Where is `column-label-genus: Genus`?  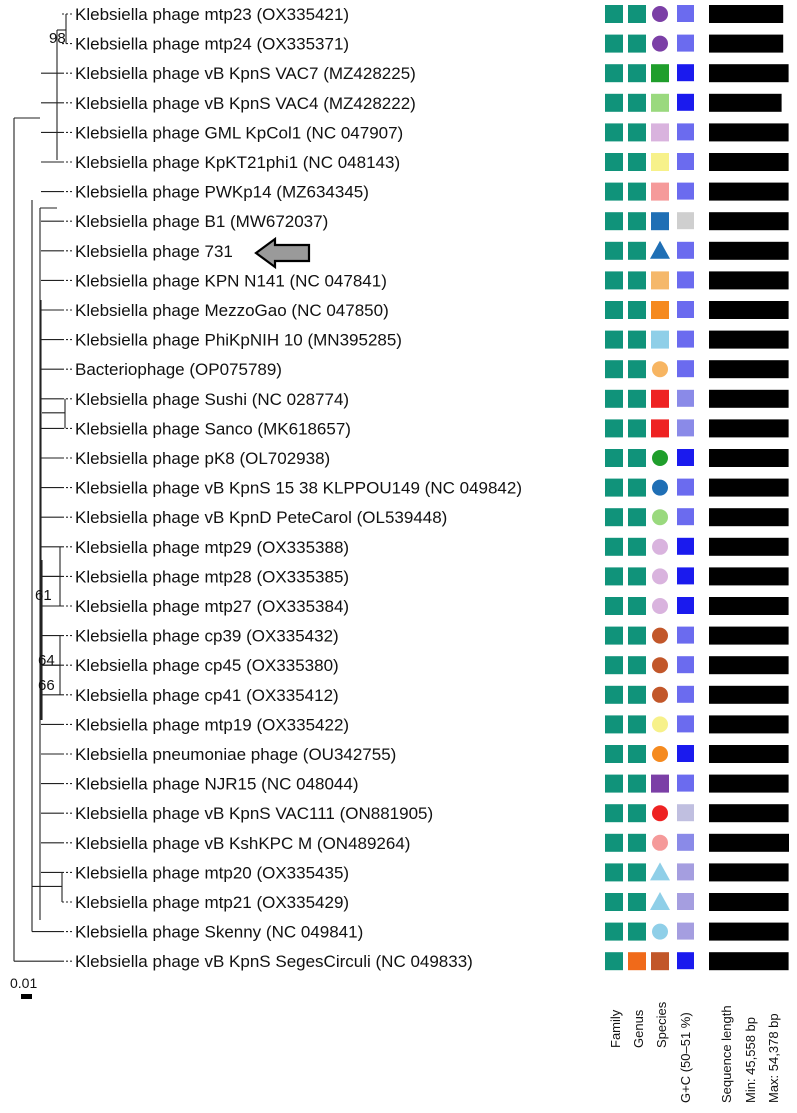 column-label-genus: Genus is located at coordinates (638, 1028).